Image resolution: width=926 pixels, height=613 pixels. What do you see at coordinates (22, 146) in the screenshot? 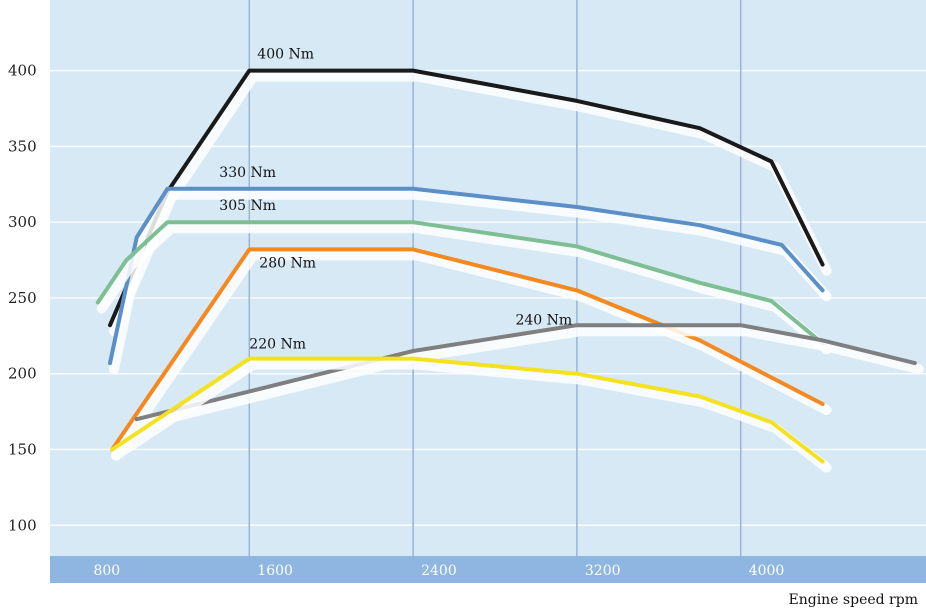
I see `y-tick-label: 350` at bounding box center [22, 146].